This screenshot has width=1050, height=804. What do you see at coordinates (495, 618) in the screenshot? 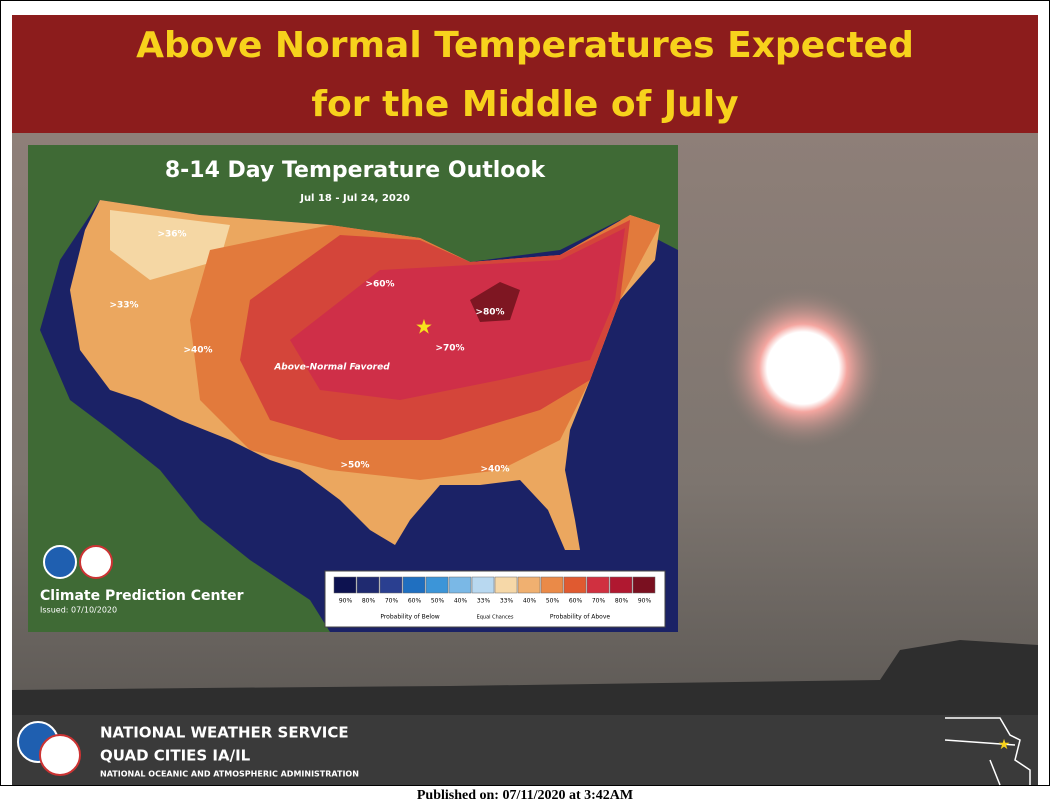
I see `legend-equal: Equal Chances` at bounding box center [495, 618].